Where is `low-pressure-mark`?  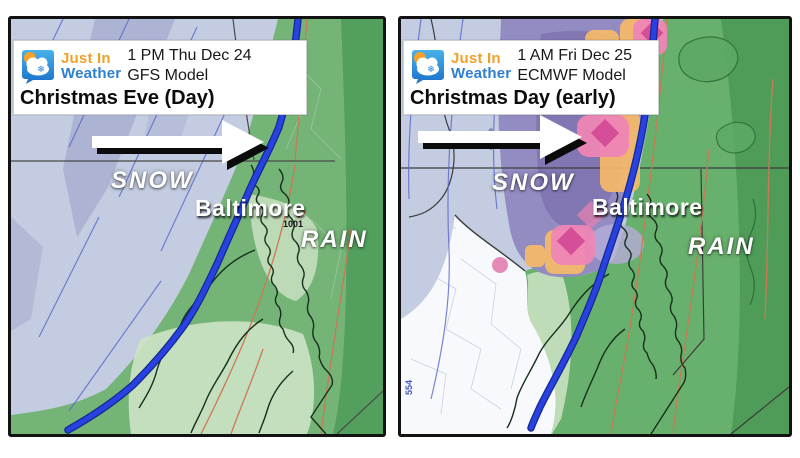 low-pressure-mark is located at coordinates (301, 214).